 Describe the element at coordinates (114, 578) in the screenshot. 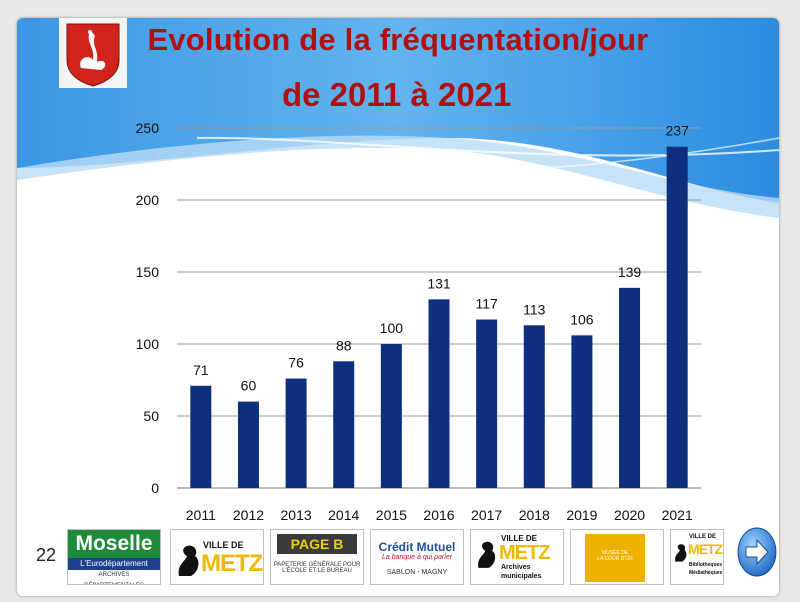

I see `logo-text: ARCHIVES DÉPARTEMENTALES` at that location.